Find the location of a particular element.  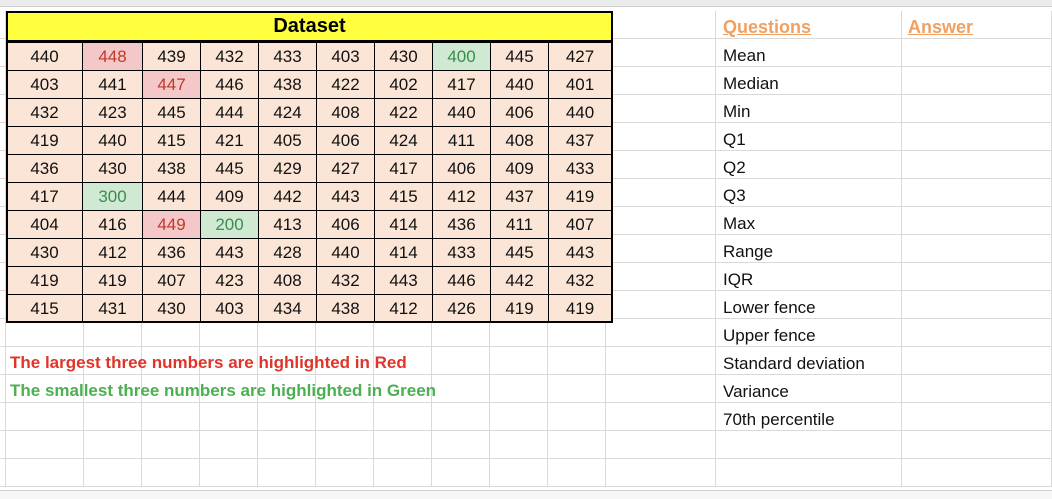

dataset-cell: 442 is located at coordinates (287, 196).